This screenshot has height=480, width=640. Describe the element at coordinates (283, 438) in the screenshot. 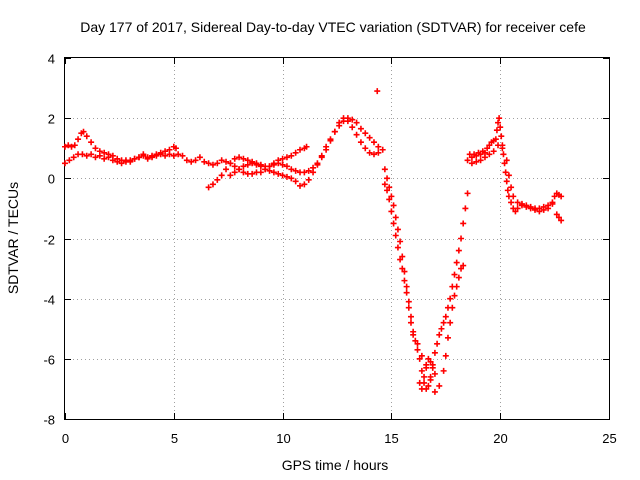

I see `x-tick-label: 10` at that location.